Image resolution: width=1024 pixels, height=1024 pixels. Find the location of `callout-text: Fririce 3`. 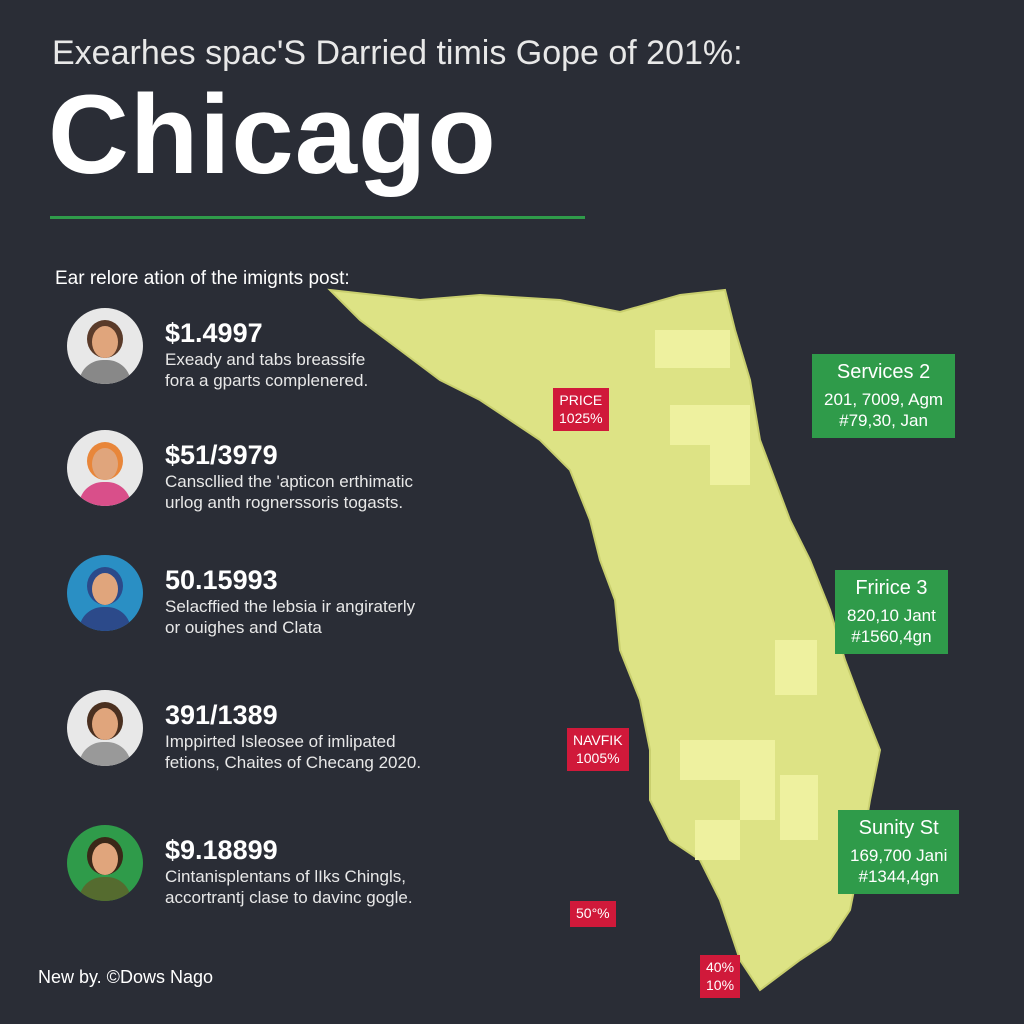

callout-text: Fririce 3 is located at coordinates (891, 588).